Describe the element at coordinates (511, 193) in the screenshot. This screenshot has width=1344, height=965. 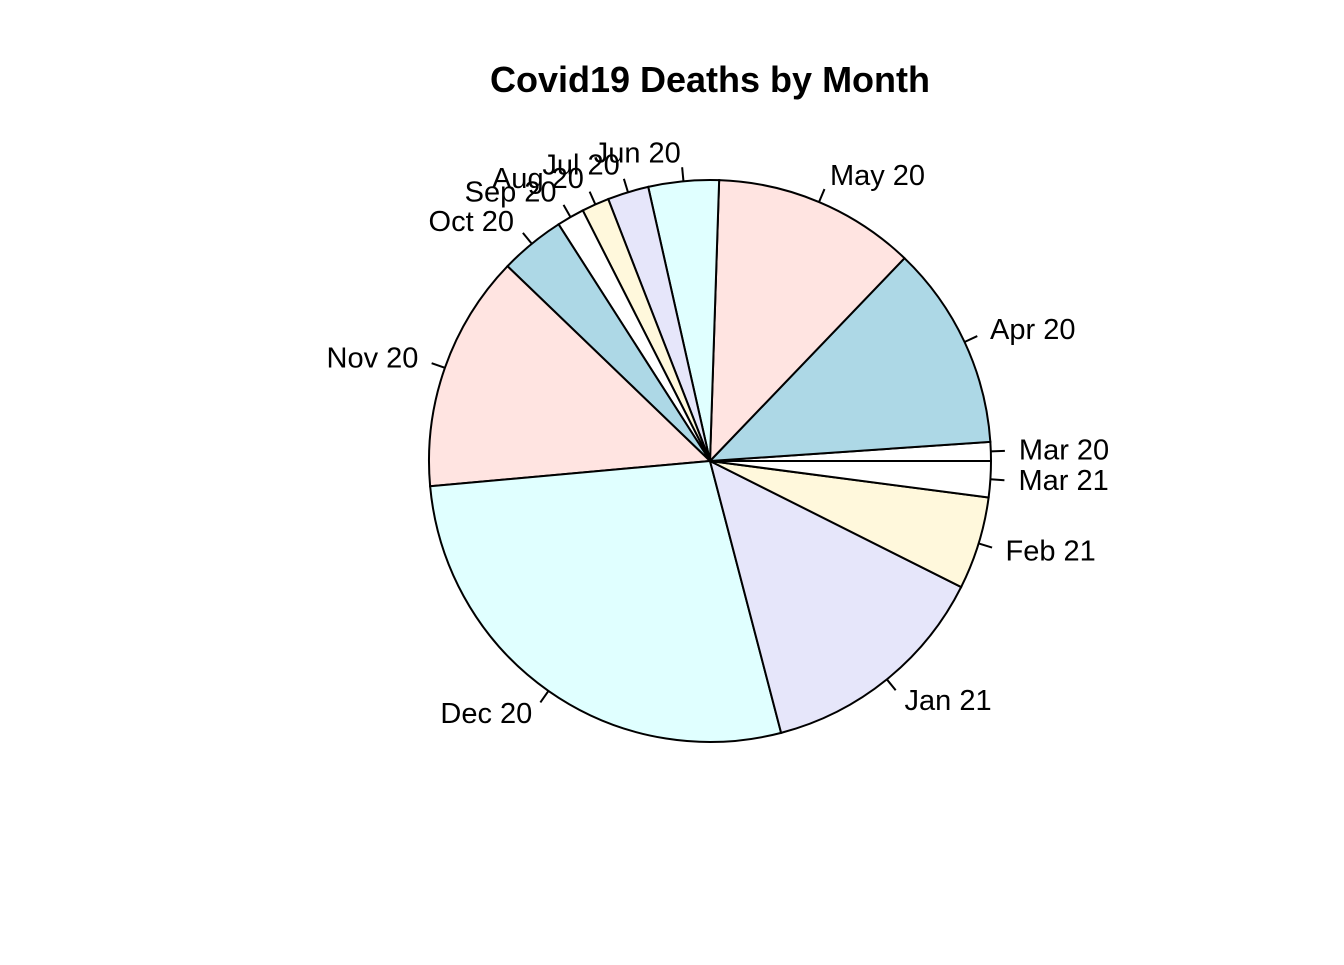
I see `slice-label: Sep 20` at that location.